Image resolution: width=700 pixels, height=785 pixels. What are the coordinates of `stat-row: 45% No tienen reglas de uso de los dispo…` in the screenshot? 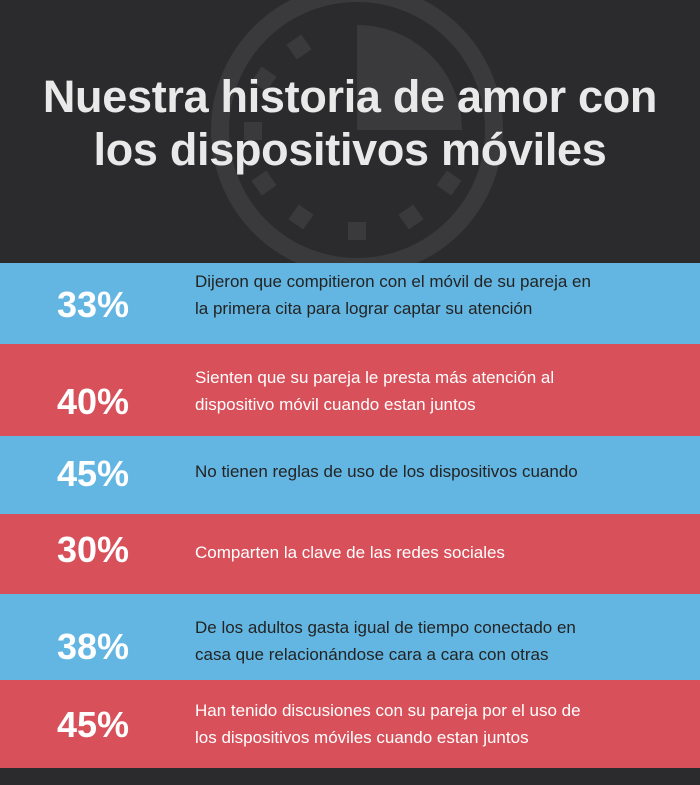 It's located at (350, 475).